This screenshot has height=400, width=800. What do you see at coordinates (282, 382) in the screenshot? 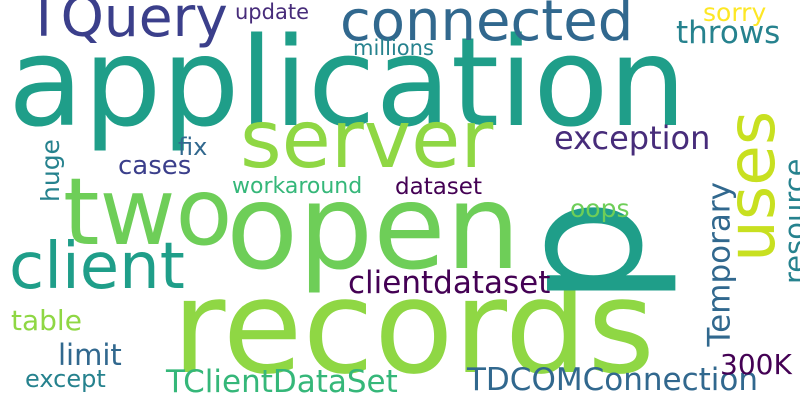
I see `word-tclientdataset: TClientDataSet` at bounding box center [282, 382].